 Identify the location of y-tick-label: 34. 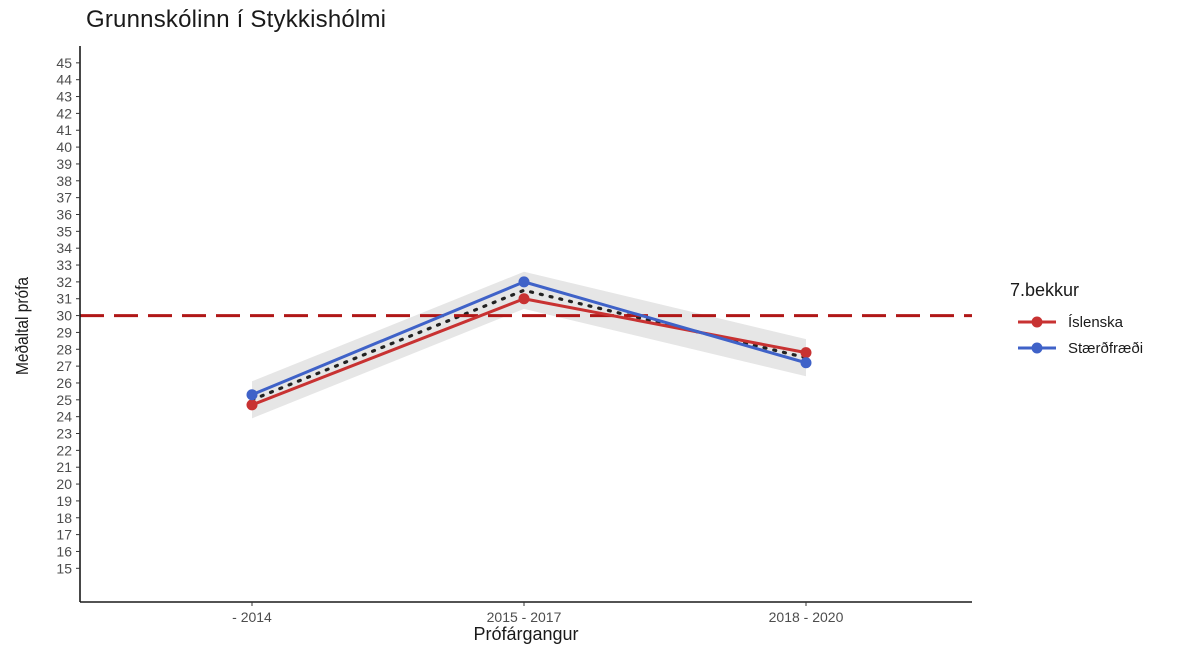
(64, 248).